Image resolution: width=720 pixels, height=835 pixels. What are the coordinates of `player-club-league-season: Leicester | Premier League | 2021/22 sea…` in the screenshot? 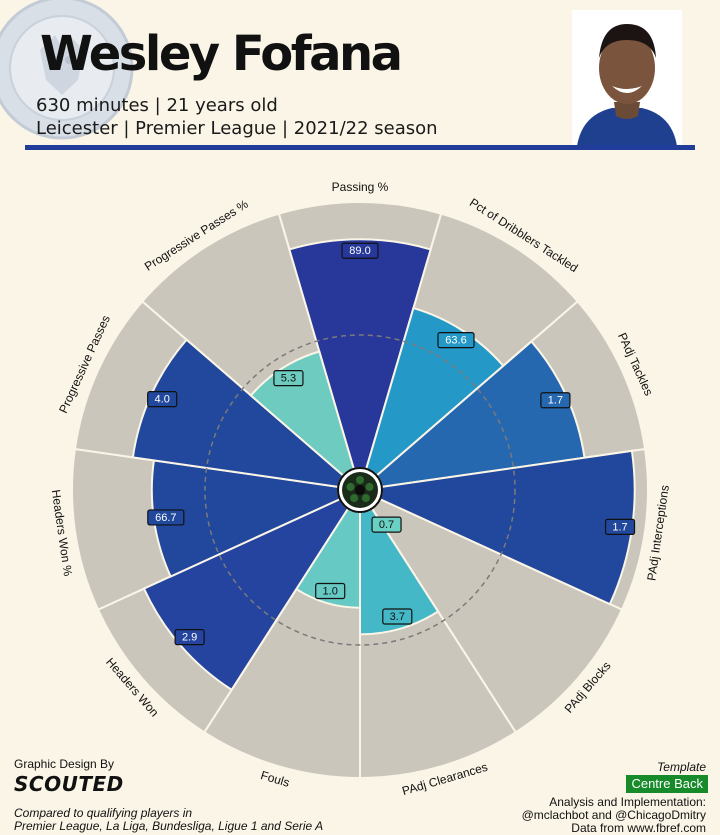 It's located at (237, 128).